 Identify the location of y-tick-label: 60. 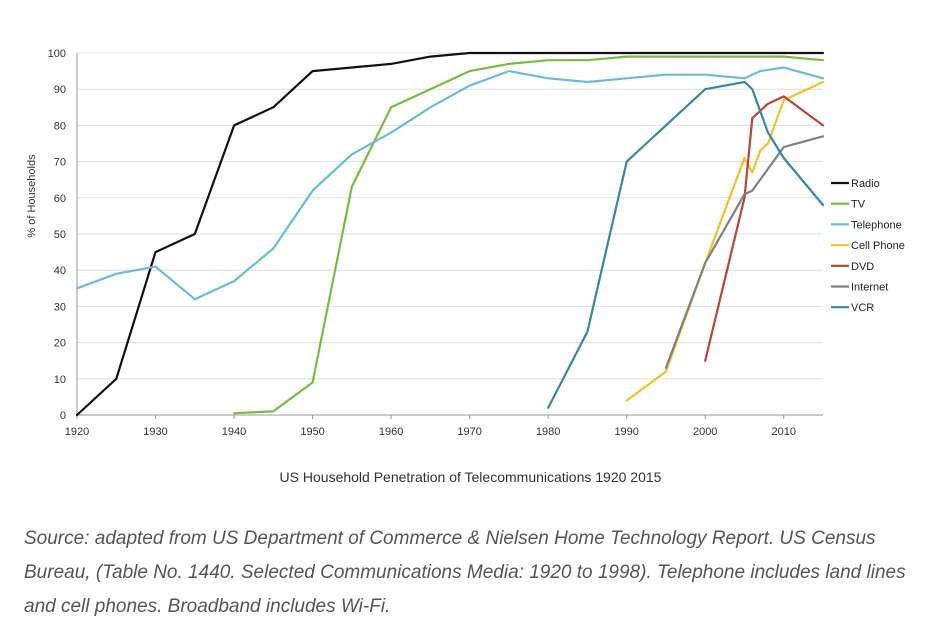
(60, 199).